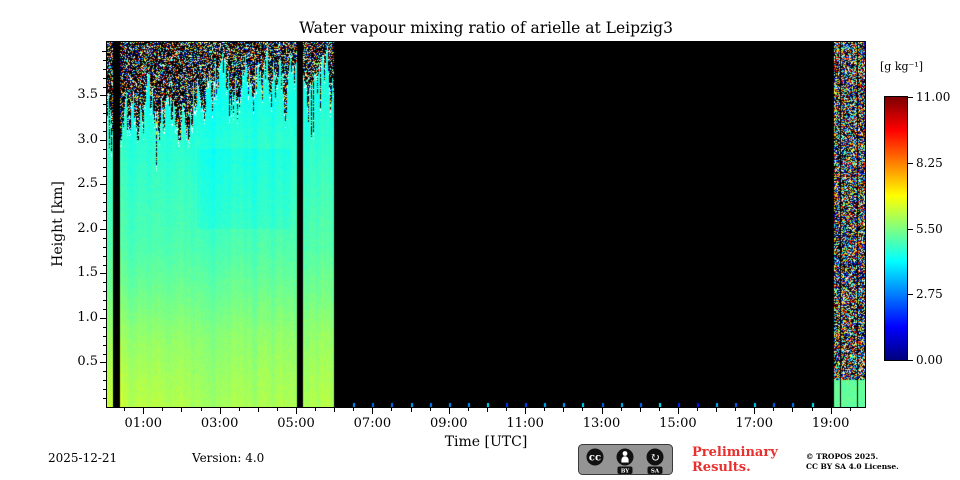 The image size is (960, 480). What do you see at coordinates (625, 457) in the screenshot?
I see `by-person-icon` at bounding box center [625, 457].